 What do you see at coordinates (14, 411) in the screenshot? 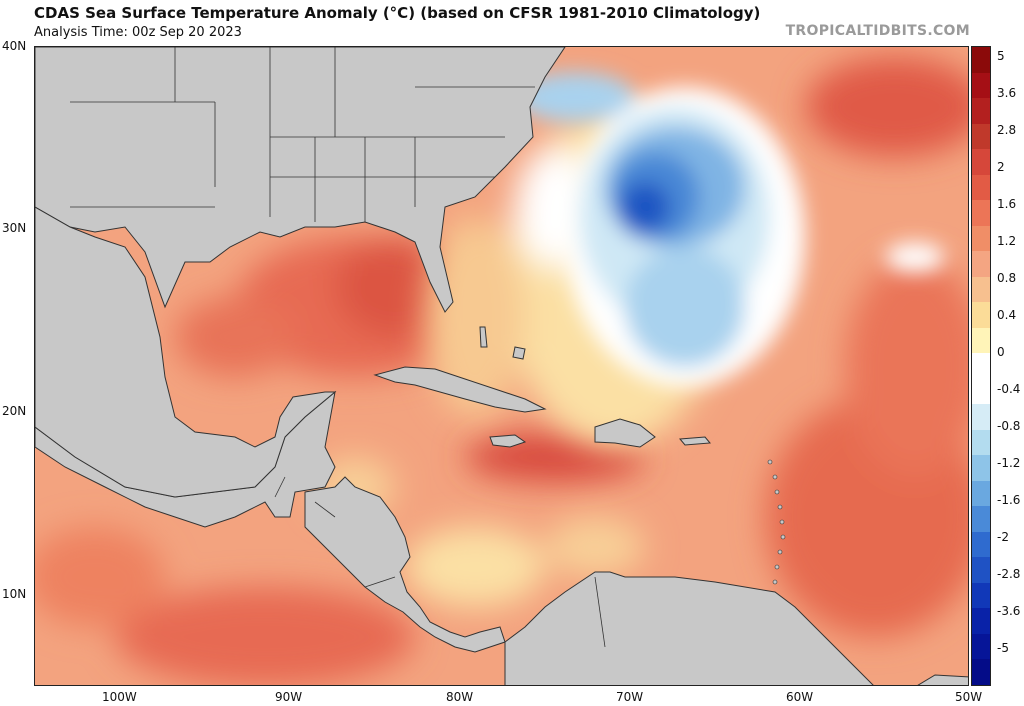
I see `lat-label-20n: 20N` at bounding box center [14, 411].